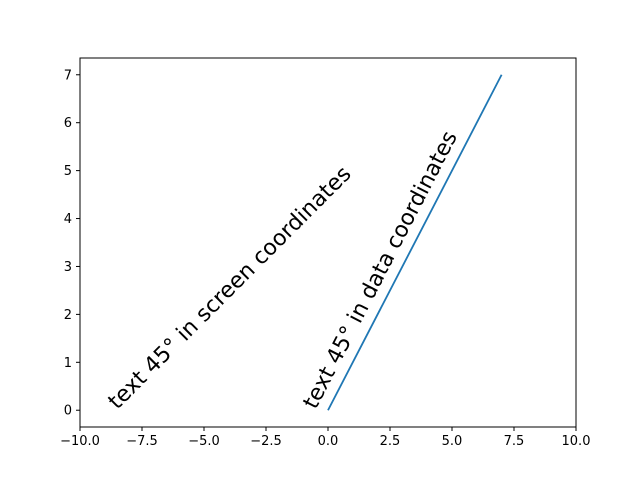 The height and width of the screenshot is (480, 640). Describe the element at coordinates (576, 441) in the screenshot. I see `x-tick-label: 10.0` at that location.